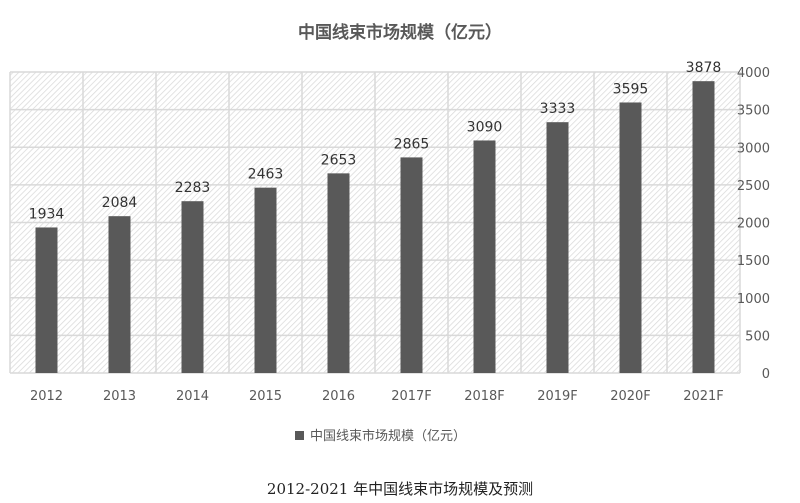  Describe the element at coordinates (411, 396) in the screenshot. I see `x-tick-label: 2017F` at that location.